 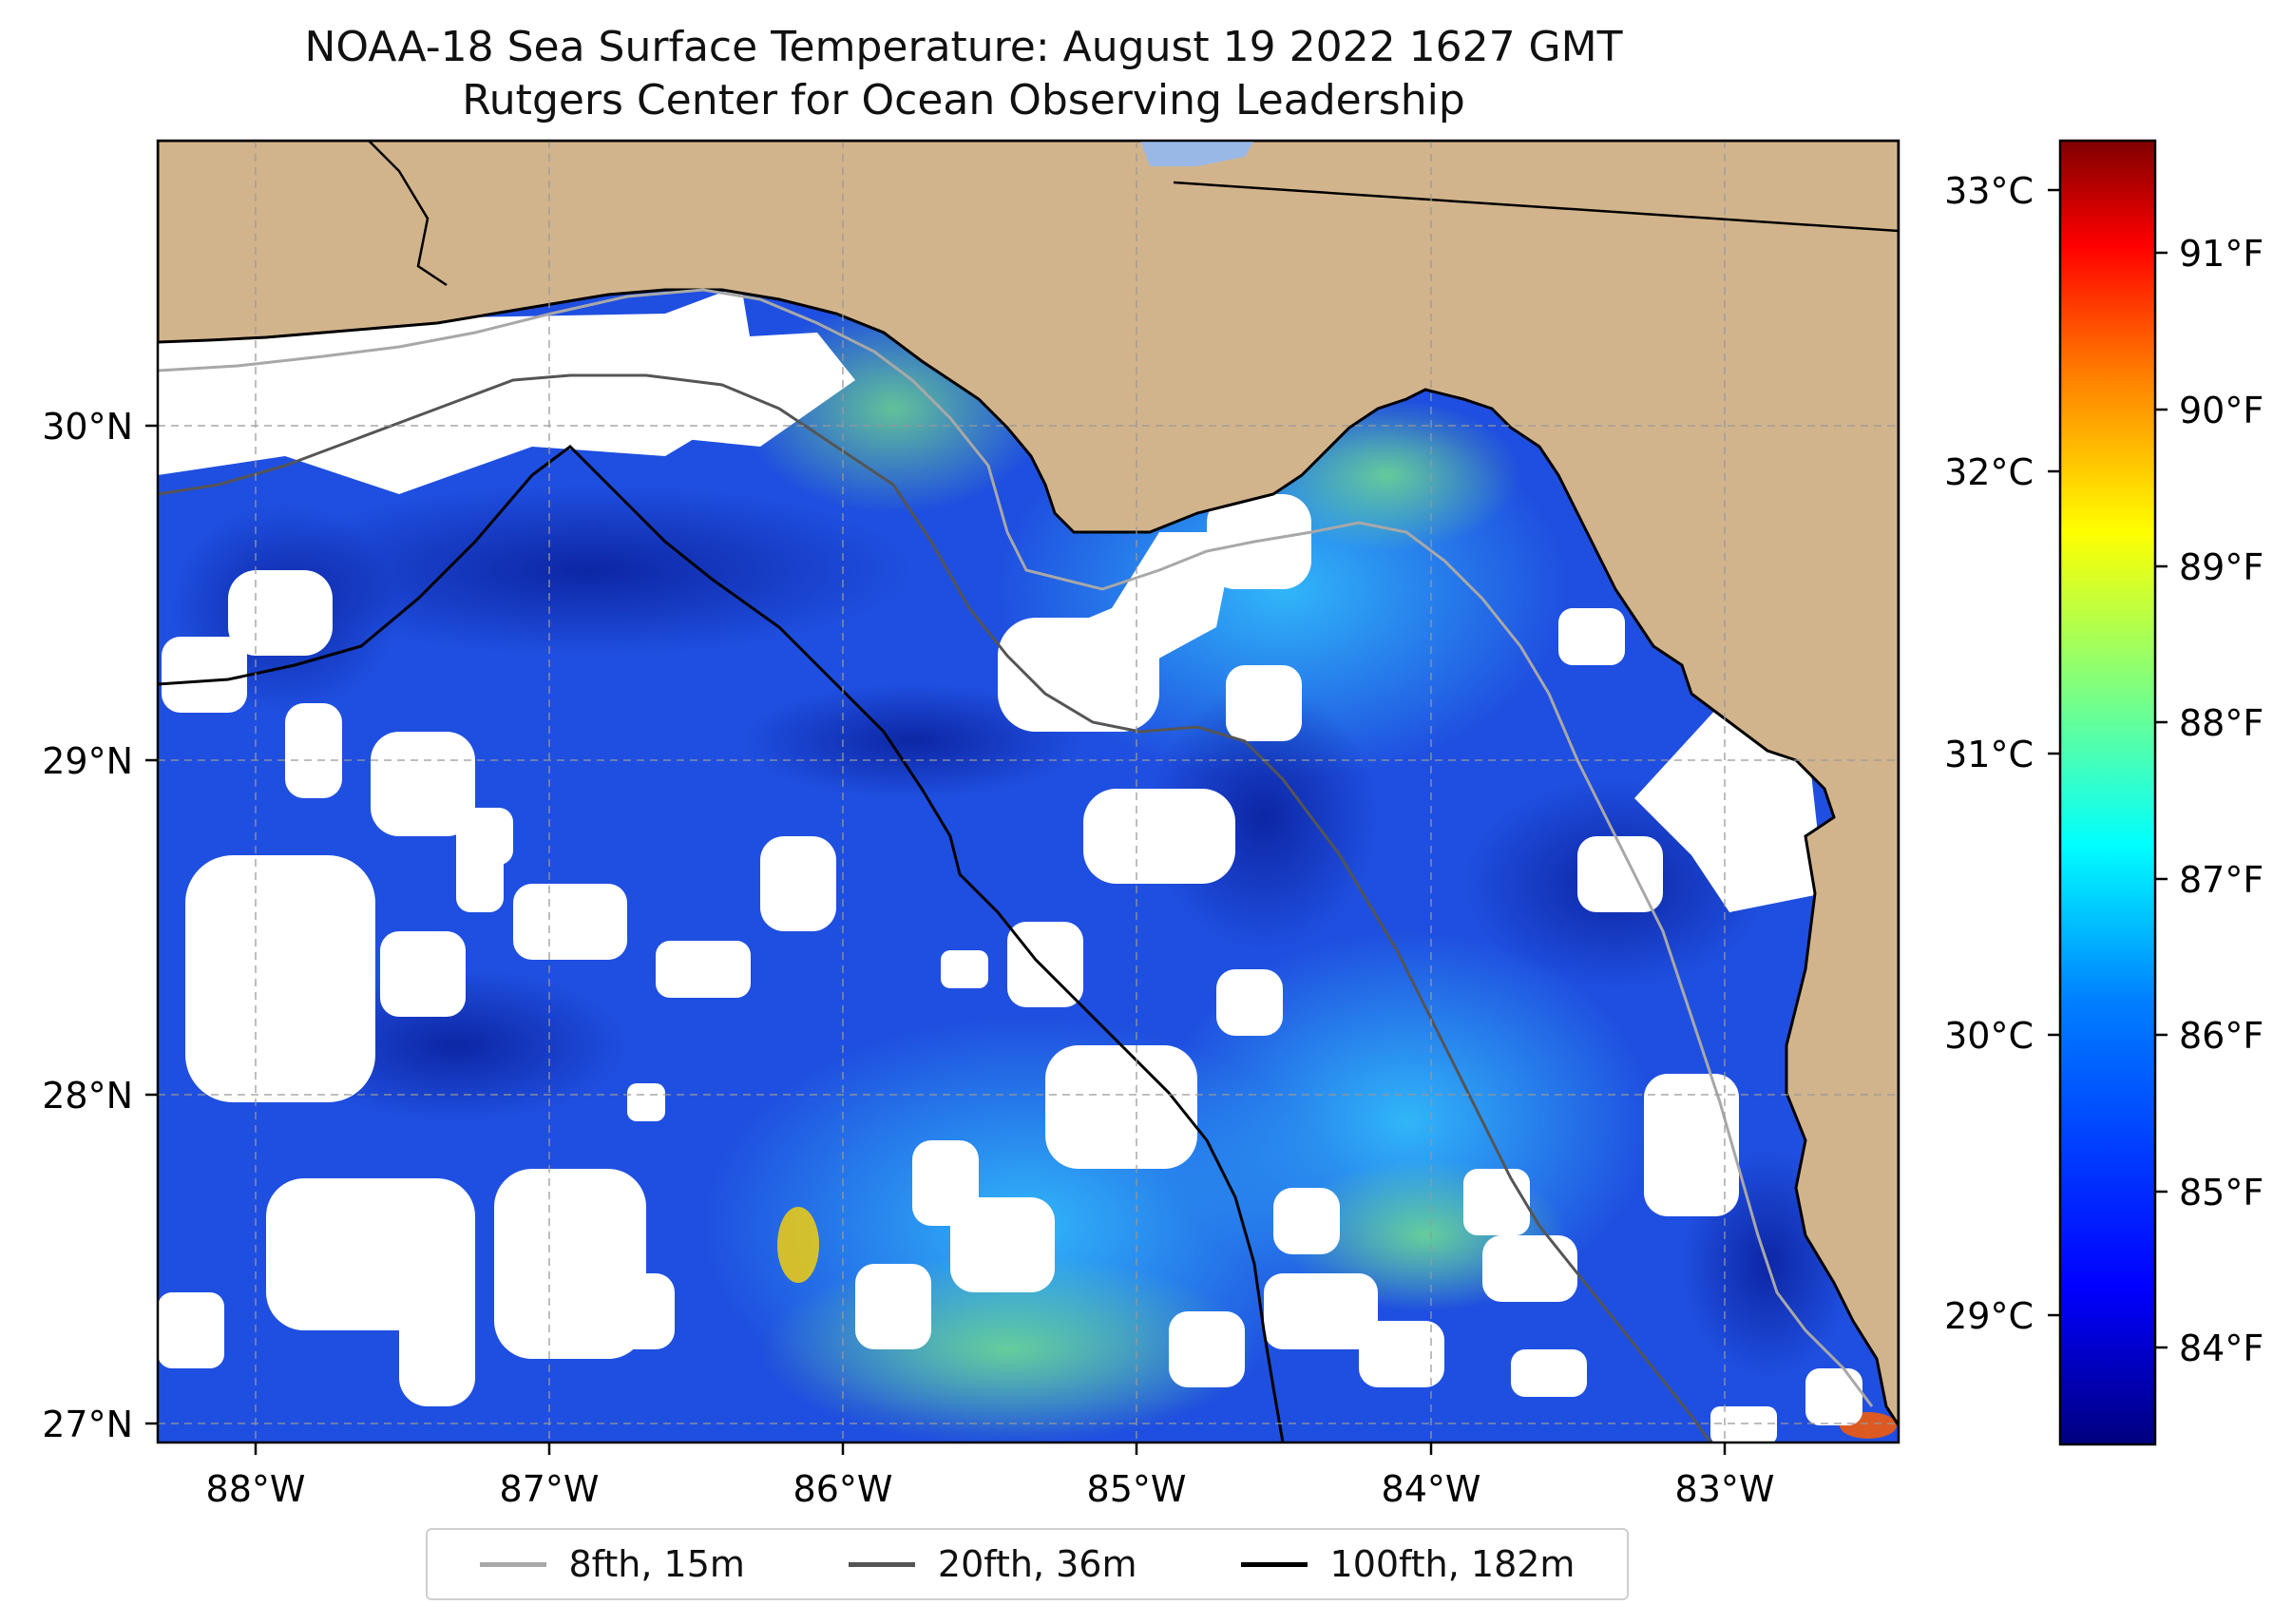 I want to click on fahrenheit-label: 87°F, so click(x=2221, y=880).